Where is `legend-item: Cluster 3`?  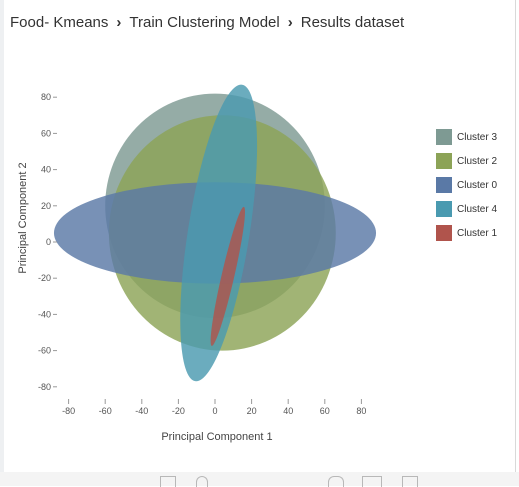 legend-item: Cluster 3 is located at coordinates (476, 137).